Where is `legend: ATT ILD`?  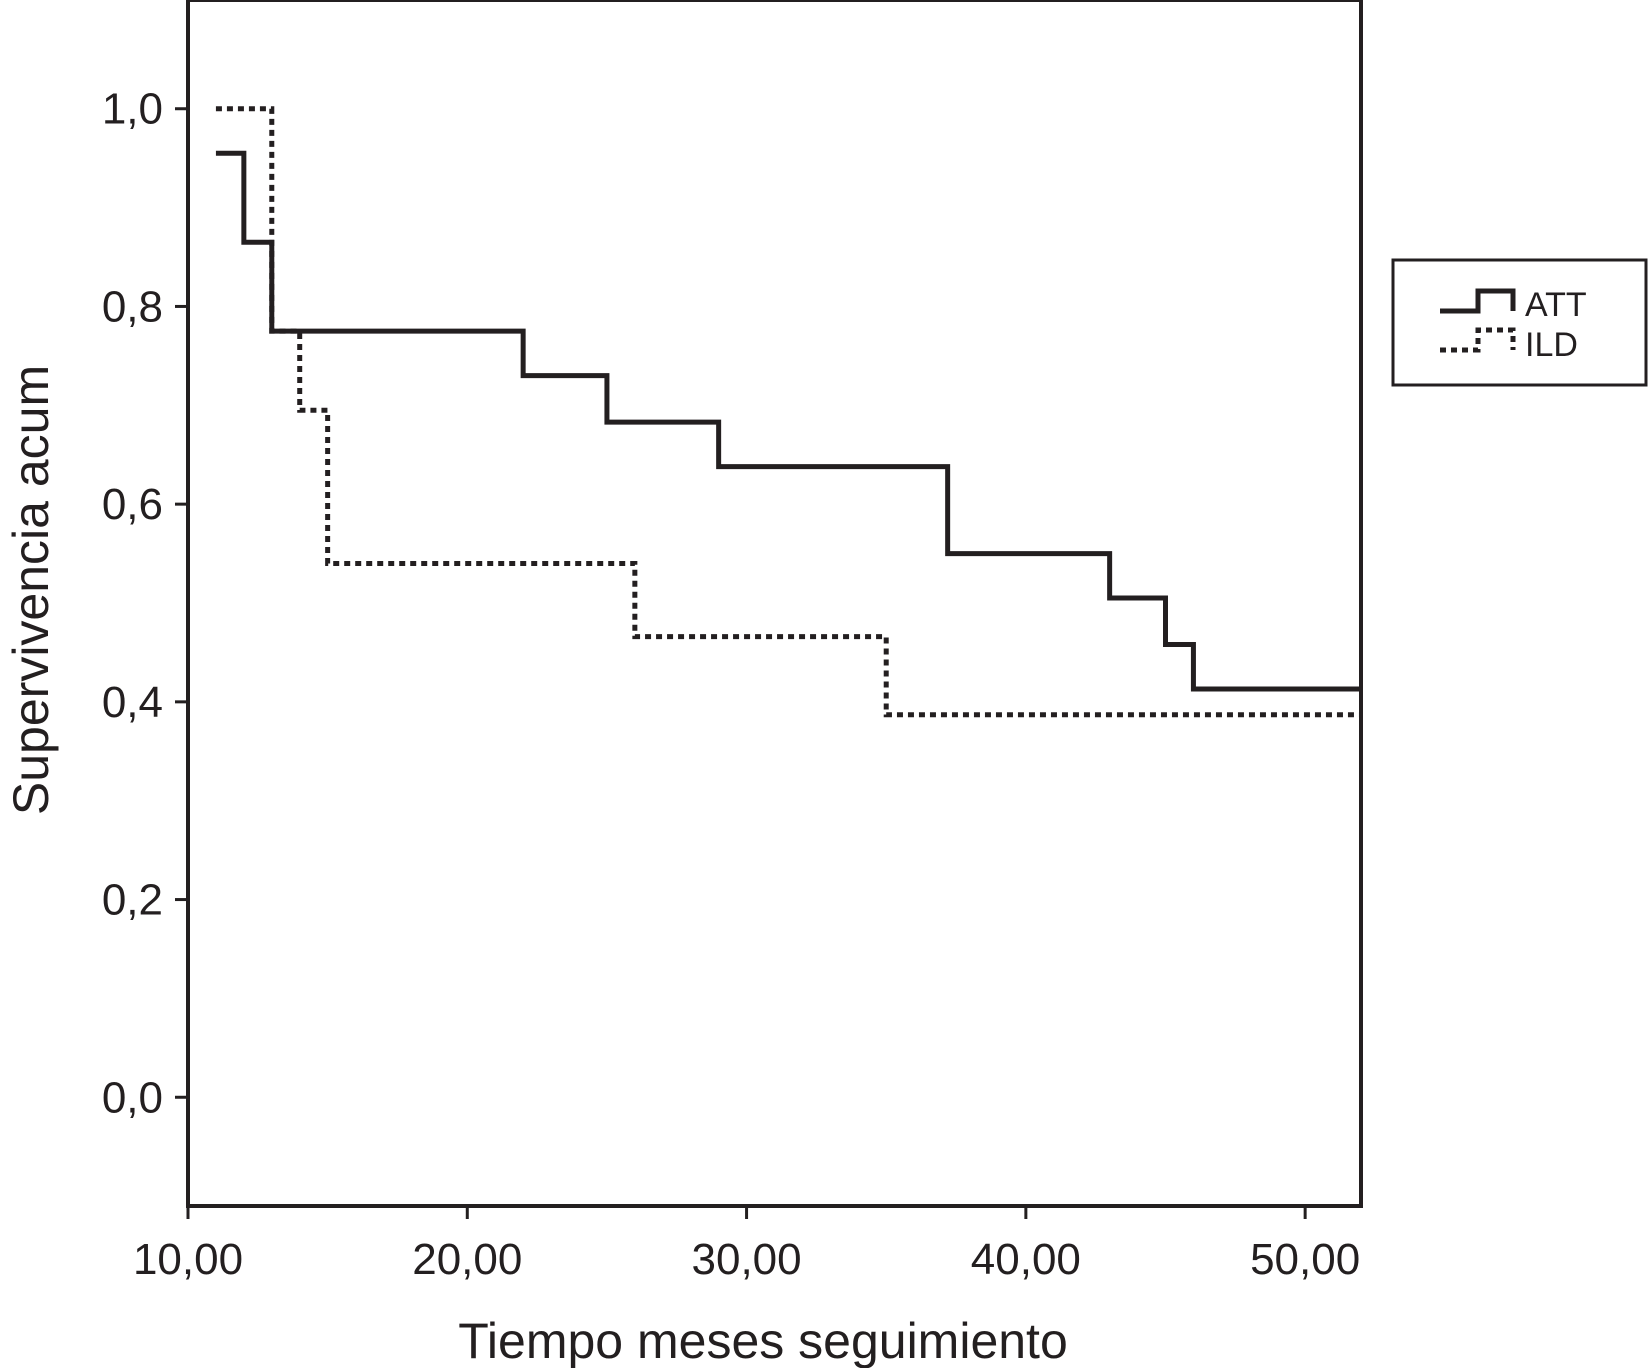 legend: ATT ILD is located at coordinates (1519, 322).